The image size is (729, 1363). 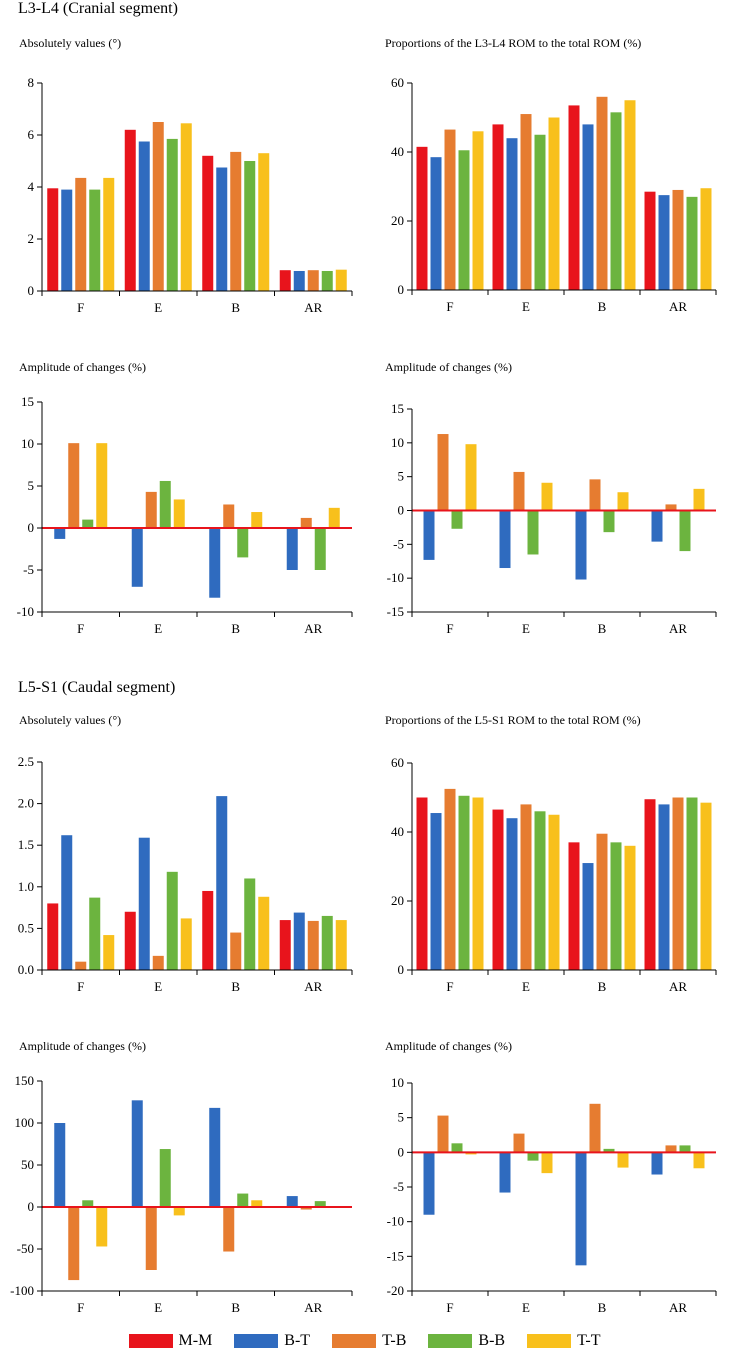 What do you see at coordinates (297, 1340) in the screenshot?
I see `legend-label-b-t: B-T` at bounding box center [297, 1340].